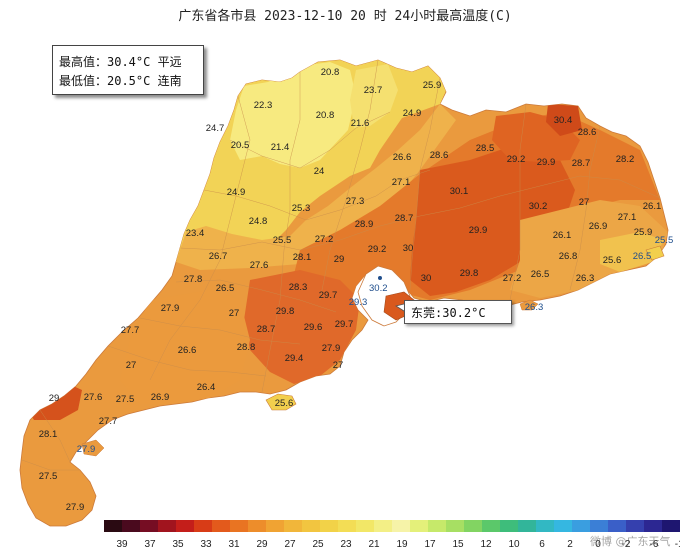 Image resolution: width=690 pixels, height=558 pixels. What do you see at coordinates (570, 544) in the screenshot?
I see `legend-tick: 2` at bounding box center [570, 544].